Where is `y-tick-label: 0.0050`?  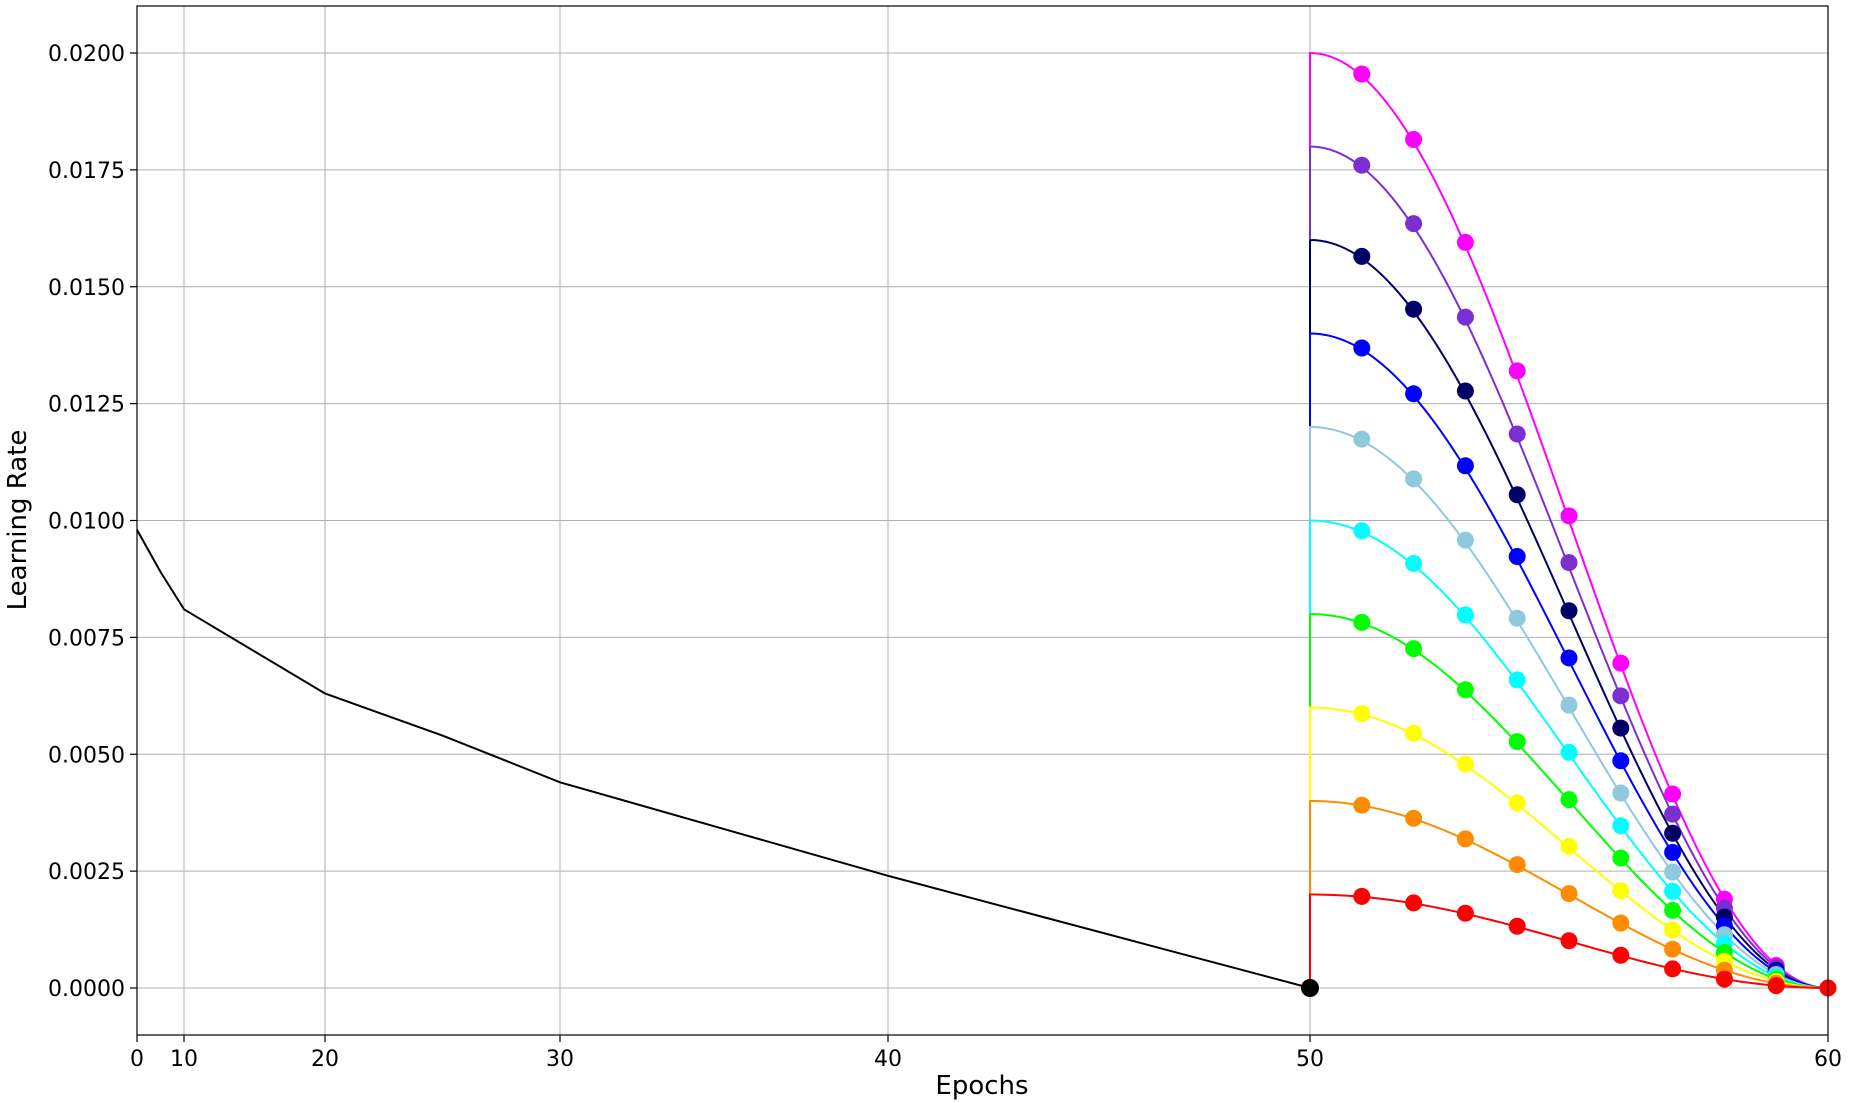 y-tick-label: 0.0050 is located at coordinates (86, 755).